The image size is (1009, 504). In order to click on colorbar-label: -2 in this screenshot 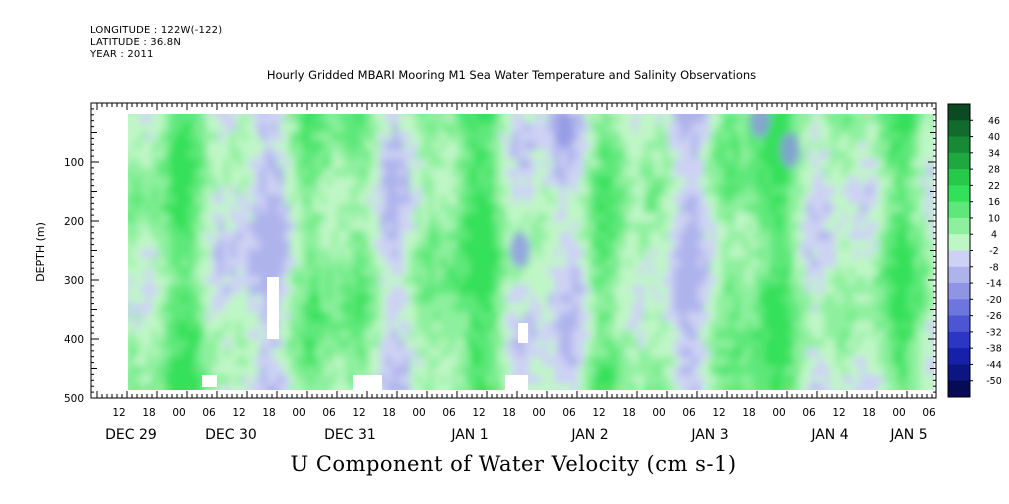, I will do `click(993, 251)`.